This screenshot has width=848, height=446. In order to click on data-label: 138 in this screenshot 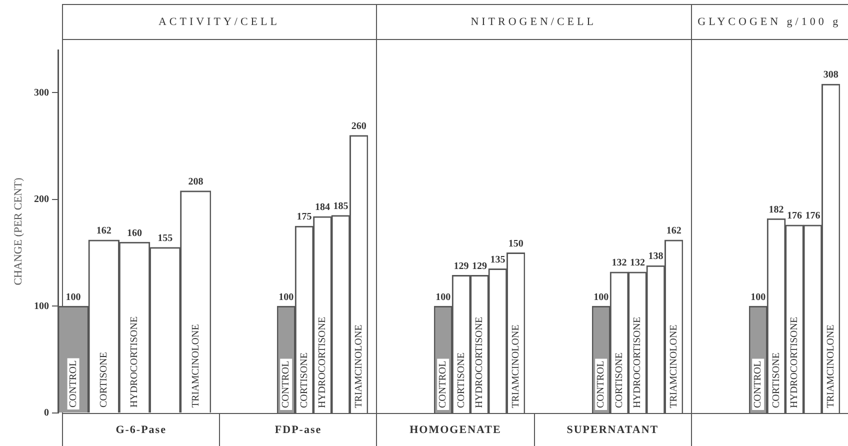, I will do `click(655, 256)`.